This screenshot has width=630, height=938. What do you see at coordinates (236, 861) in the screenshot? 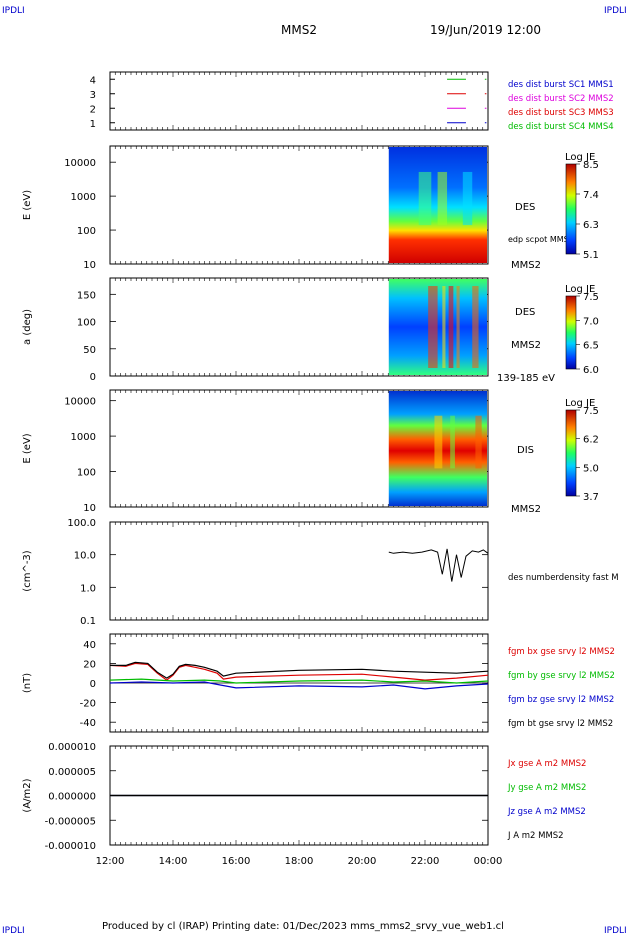
I see `current-density-xtick-label: 16:00` at bounding box center [236, 861].